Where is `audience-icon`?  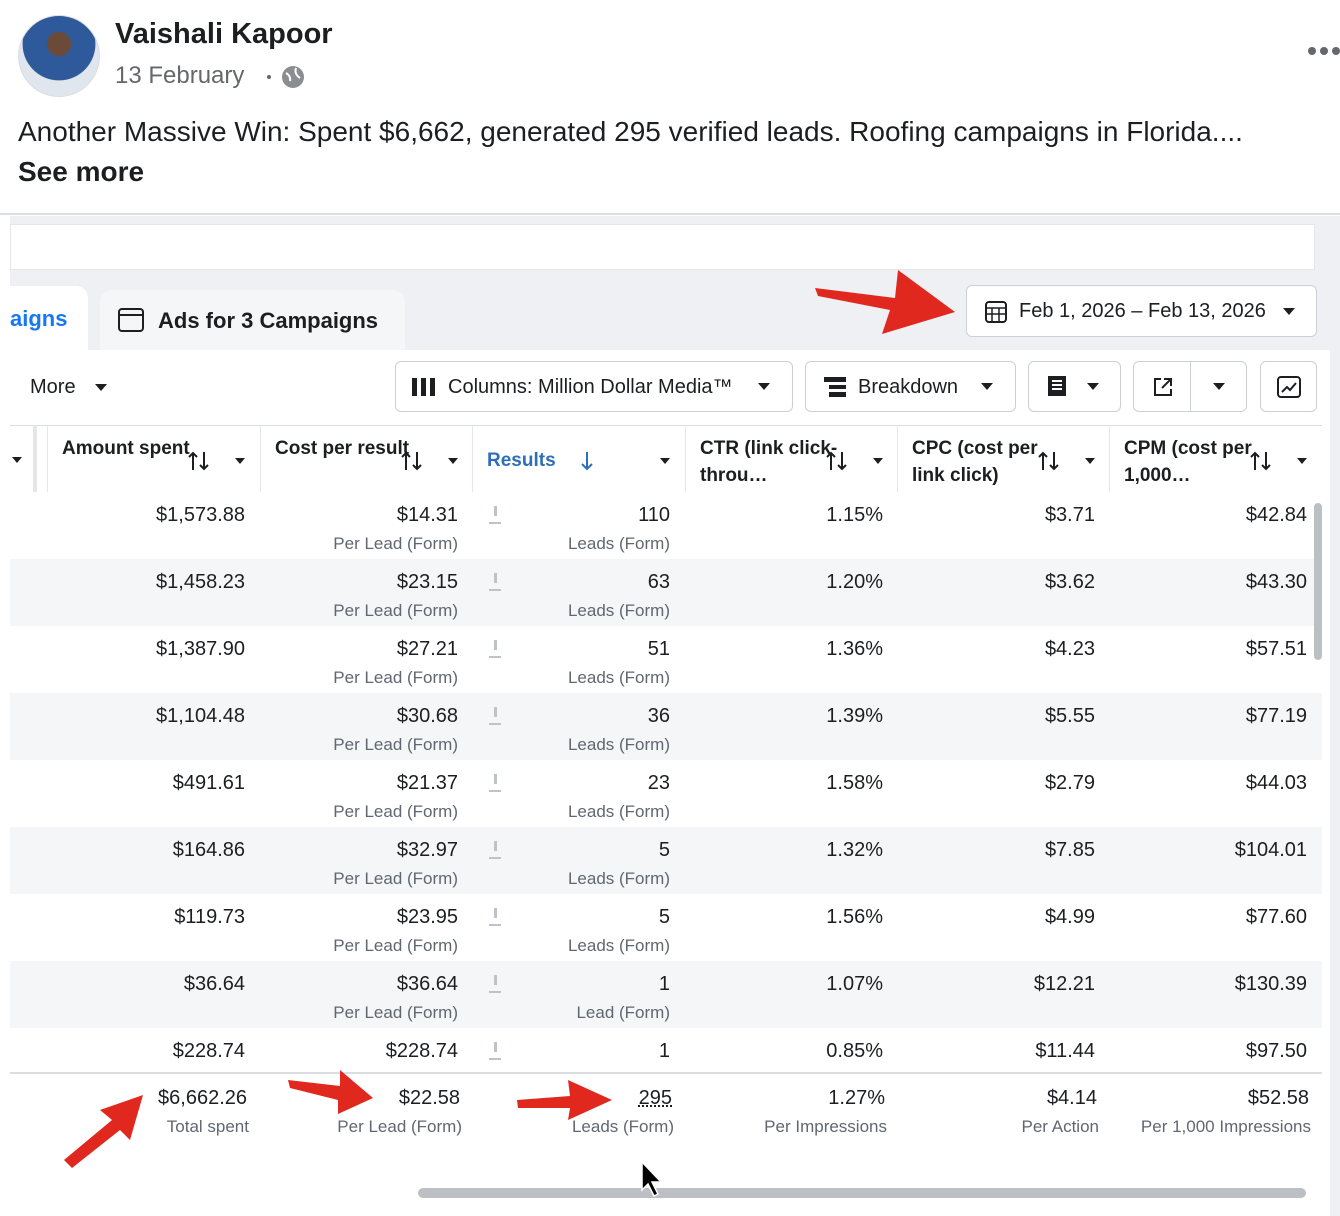
audience-icon is located at coordinates (285, 77).